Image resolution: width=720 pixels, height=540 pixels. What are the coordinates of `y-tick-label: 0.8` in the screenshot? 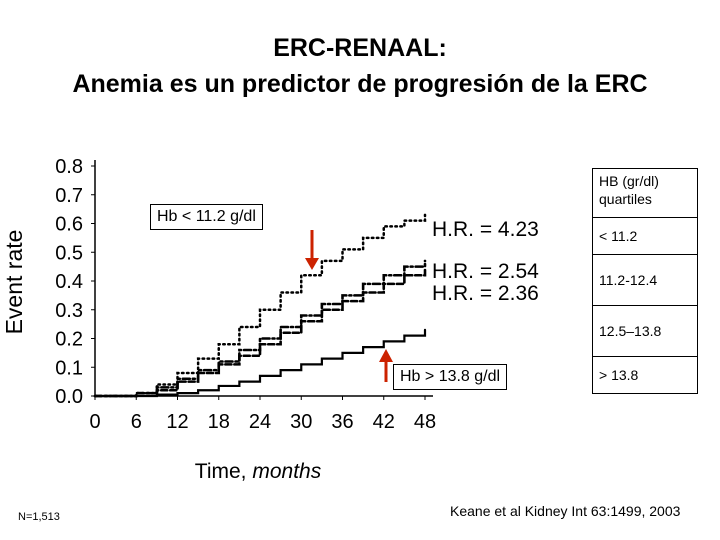 It's located at (69, 167).